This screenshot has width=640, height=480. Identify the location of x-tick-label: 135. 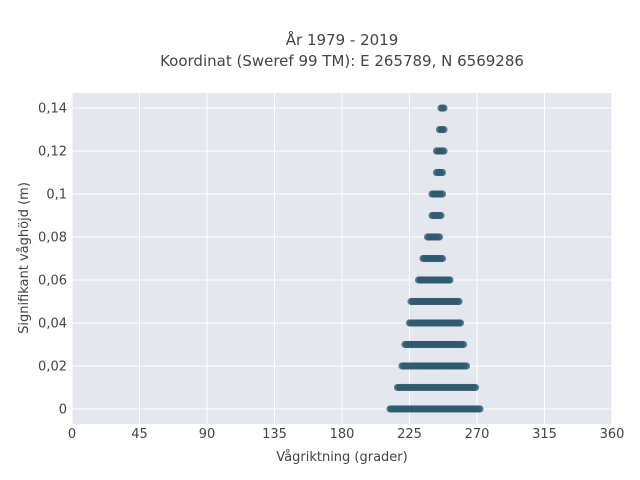
(274, 434).